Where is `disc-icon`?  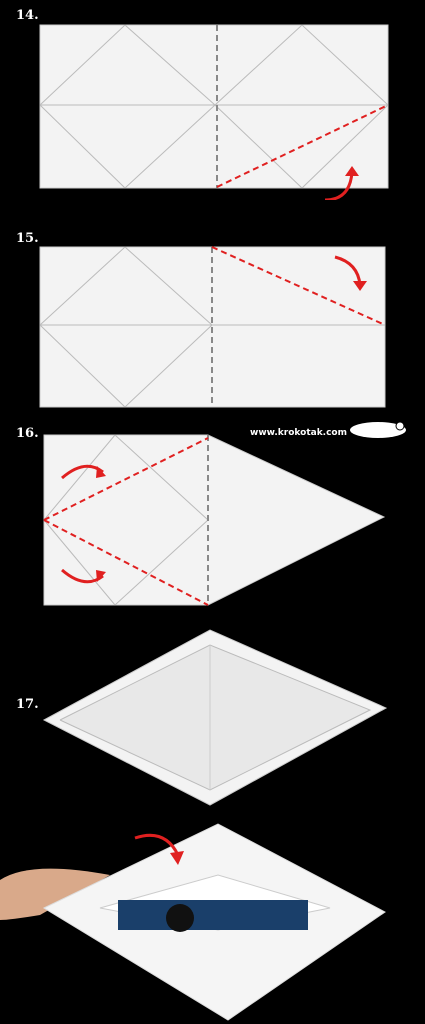
disc-icon is located at coordinates (213, 915).